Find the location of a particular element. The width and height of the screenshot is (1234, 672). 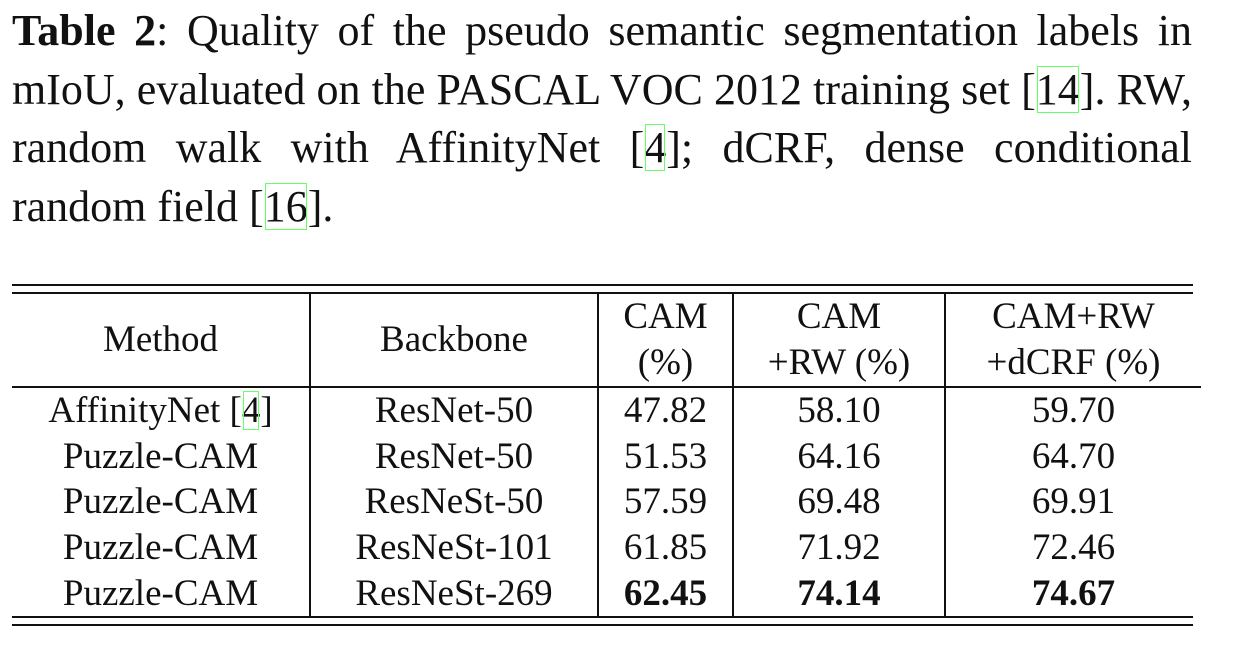

cell-cam-rw-dcrf: 72.46 is located at coordinates (1073, 548).